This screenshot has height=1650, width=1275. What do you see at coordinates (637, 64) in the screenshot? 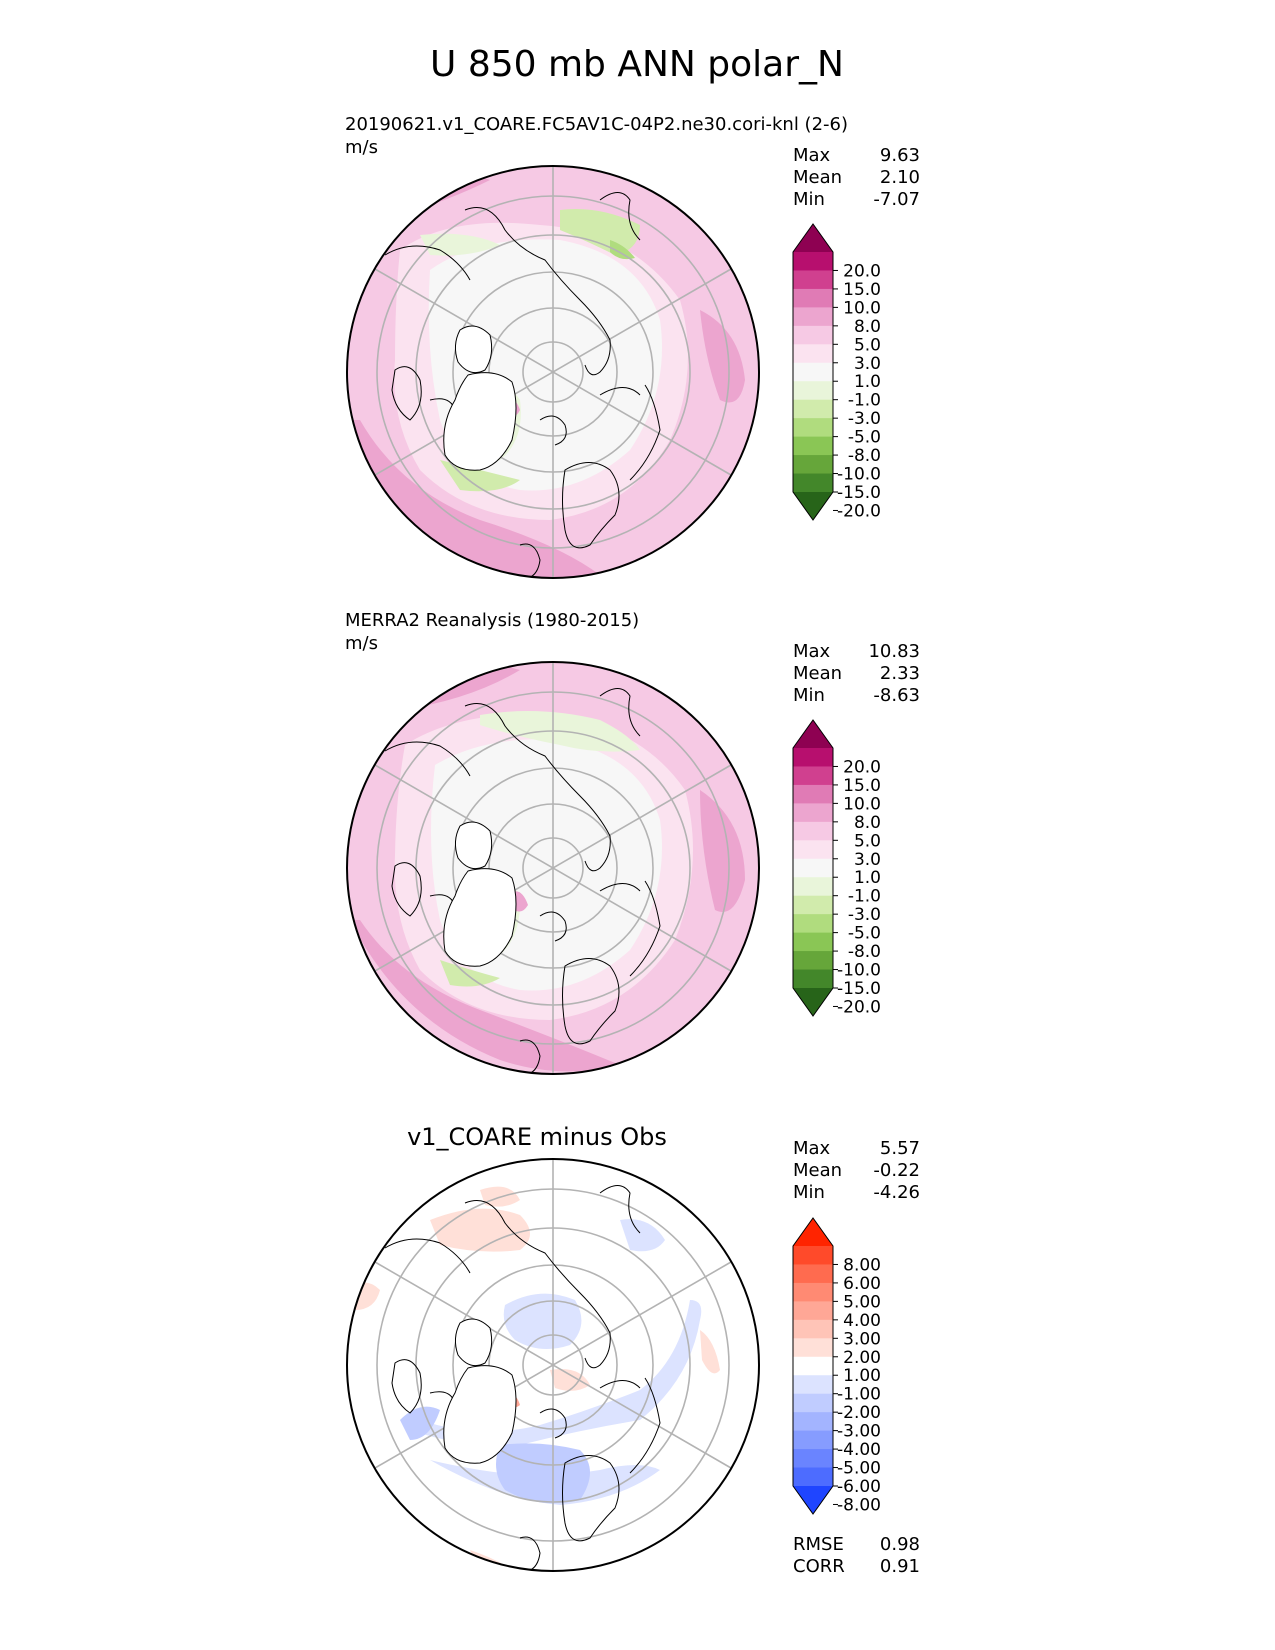
I see `figure-title: U 850 mb ANN polar_N` at bounding box center [637, 64].